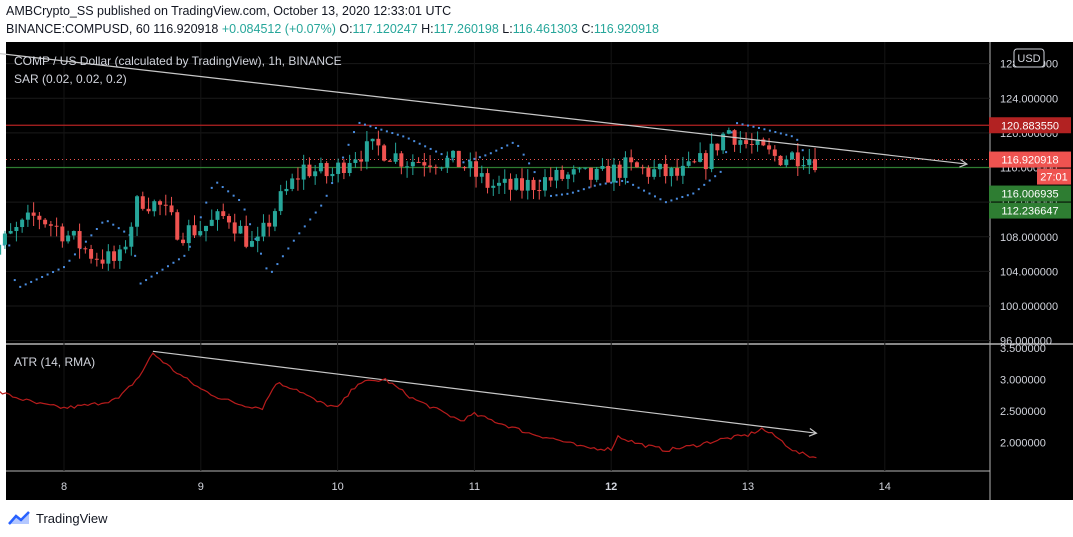  Describe the element at coordinates (1029, 307) in the screenshot. I see `price-tick-label: 100.000000` at that location.